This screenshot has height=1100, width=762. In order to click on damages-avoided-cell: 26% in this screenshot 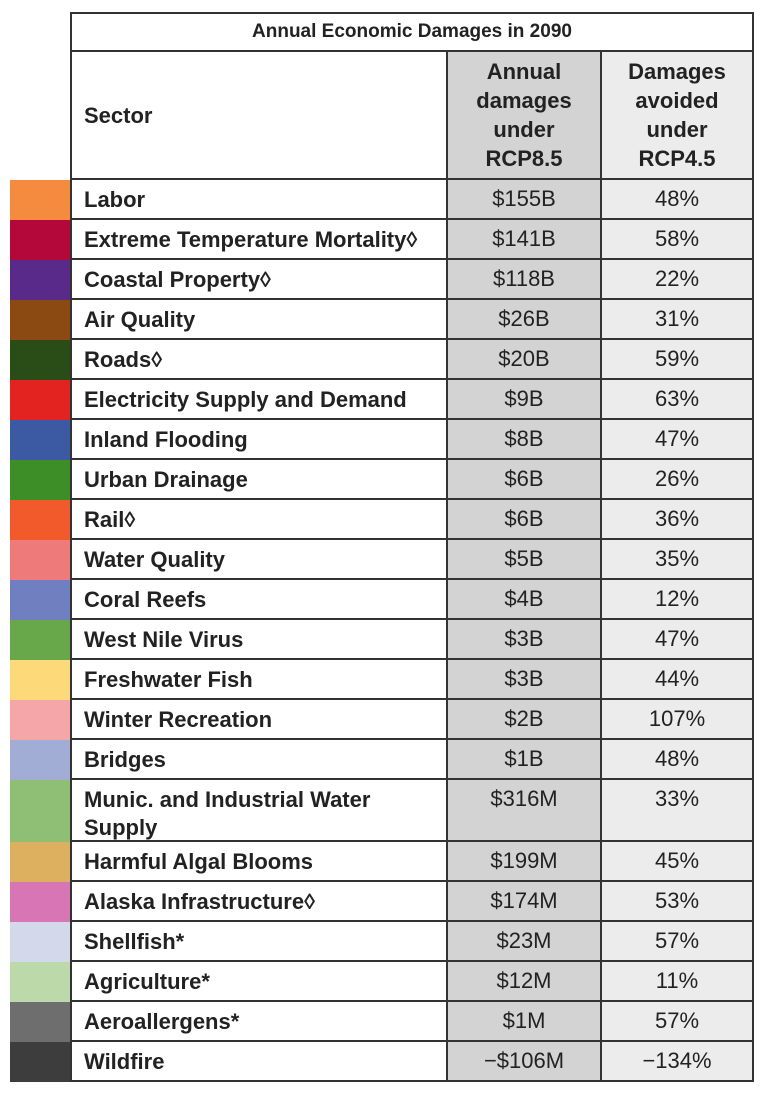, I will do `click(677, 480)`.